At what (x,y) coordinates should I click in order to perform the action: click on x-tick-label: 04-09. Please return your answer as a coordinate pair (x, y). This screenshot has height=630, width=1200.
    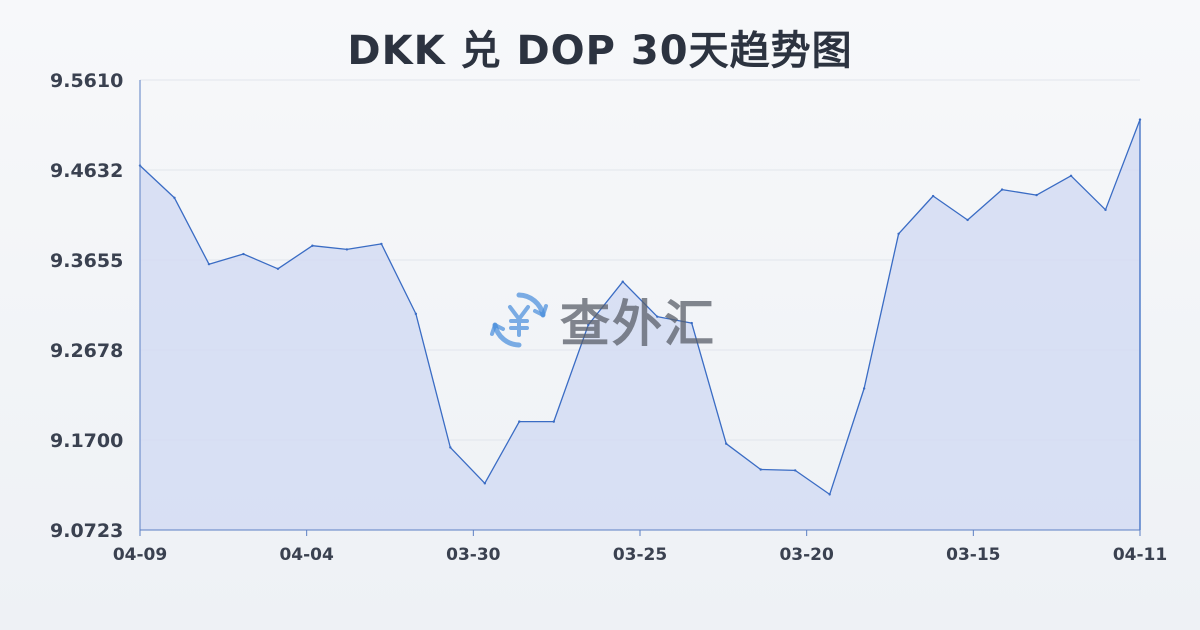
    Looking at the image, I should click on (140, 555).